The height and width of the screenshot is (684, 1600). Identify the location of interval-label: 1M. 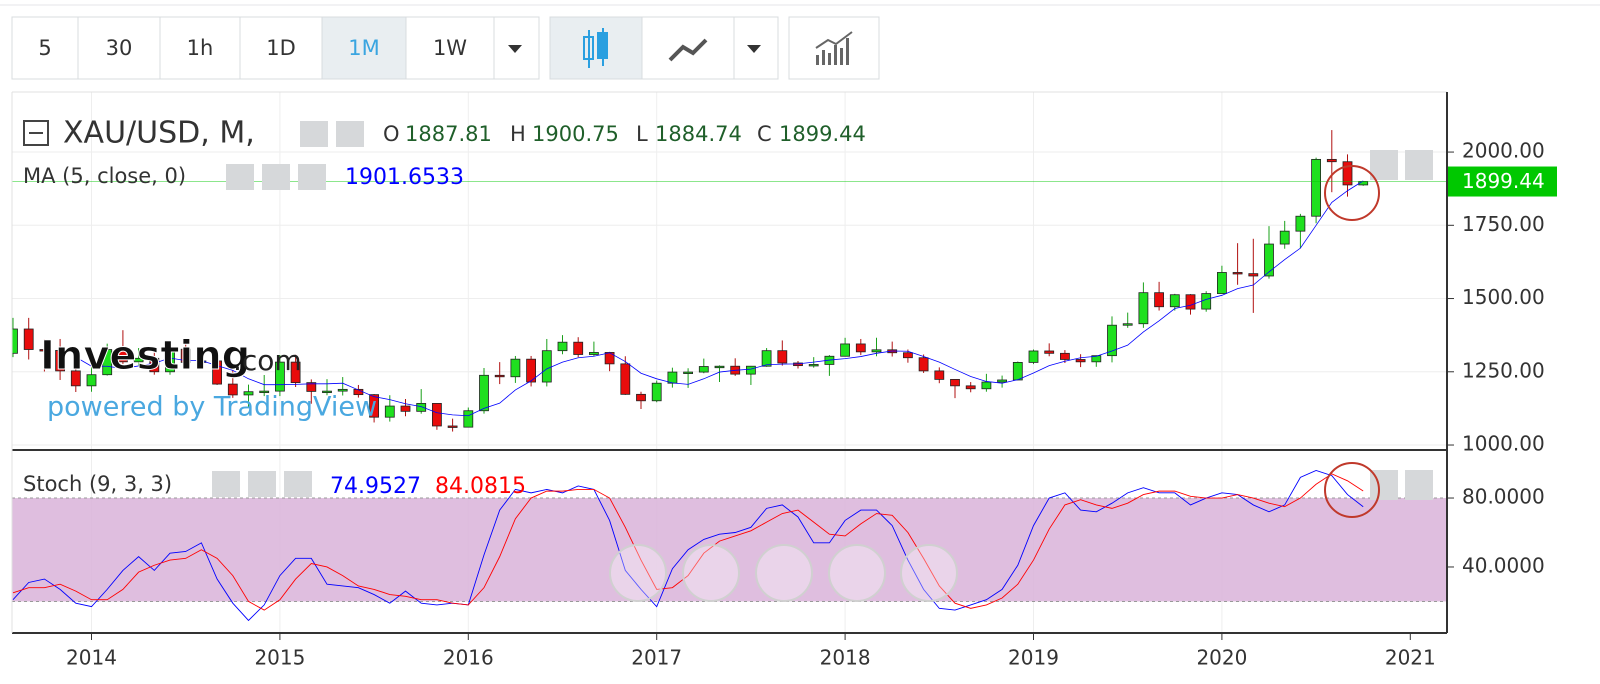
(363, 48).